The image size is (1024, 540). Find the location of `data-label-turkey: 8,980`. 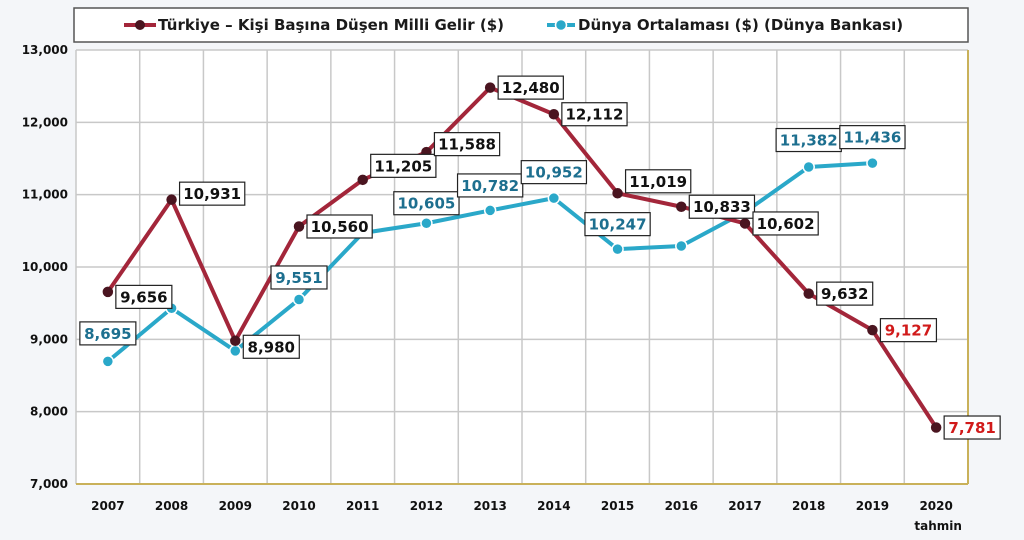

data-label-turkey: 8,980 is located at coordinates (271, 347).